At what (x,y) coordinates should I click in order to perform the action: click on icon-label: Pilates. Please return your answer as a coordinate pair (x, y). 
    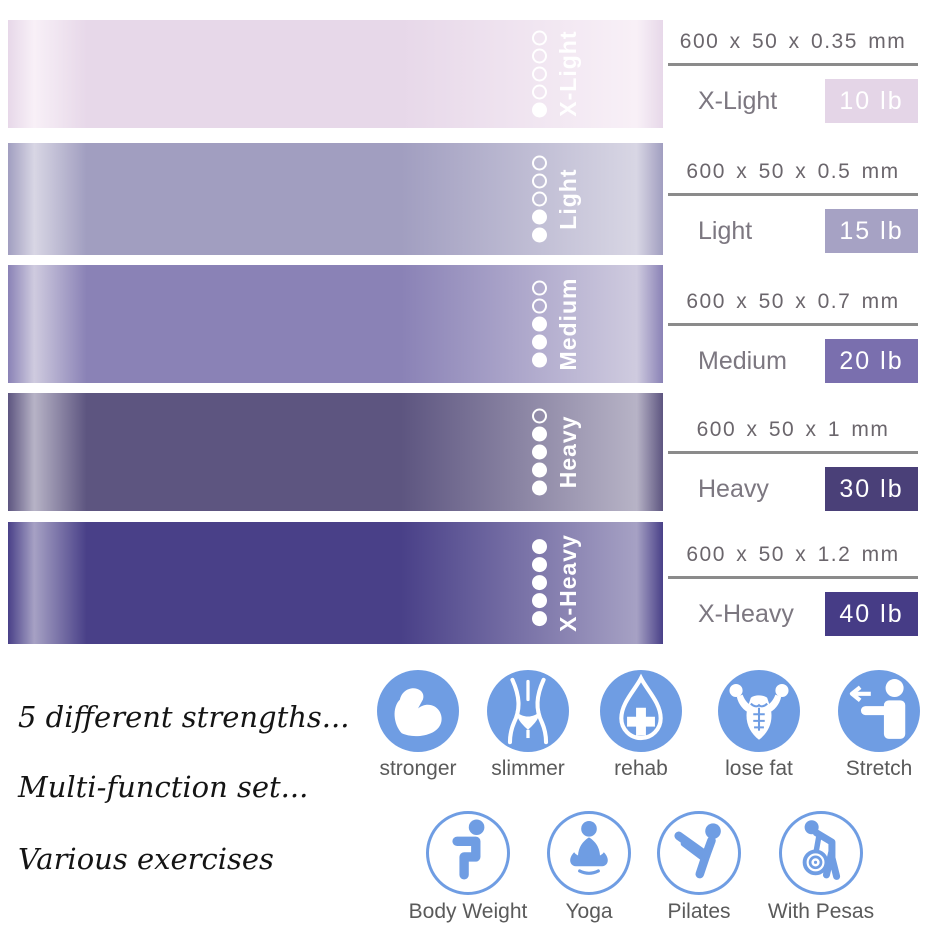
    Looking at the image, I should click on (699, 911).